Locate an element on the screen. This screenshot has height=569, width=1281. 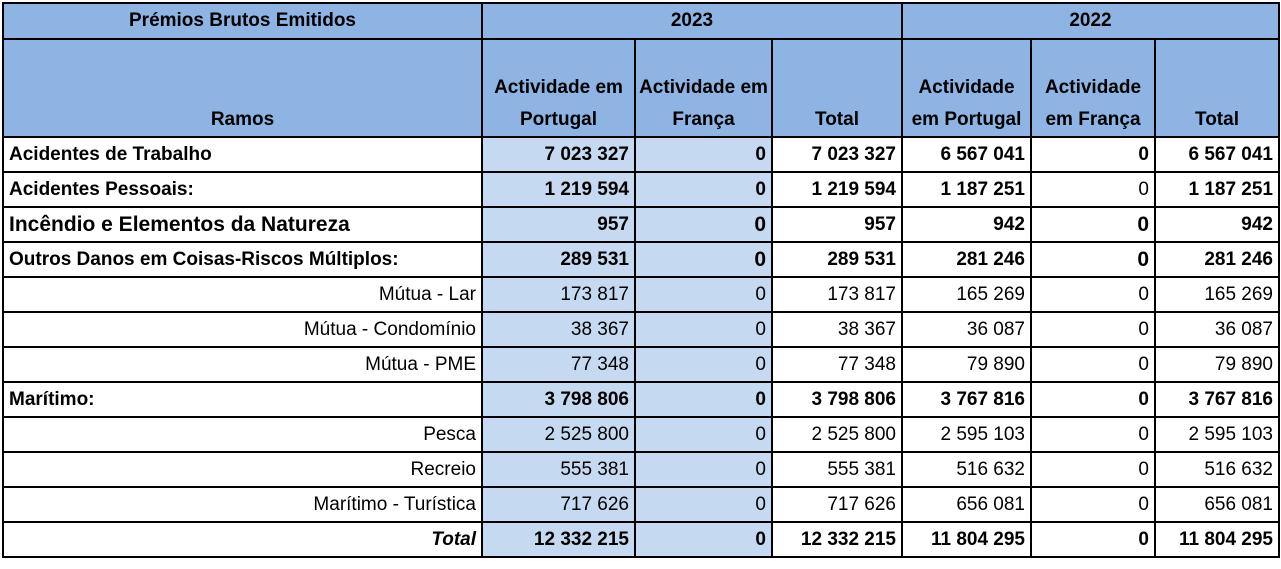
cell-2022-portugal: 11 804 295 is located at coordinates (966, 539).